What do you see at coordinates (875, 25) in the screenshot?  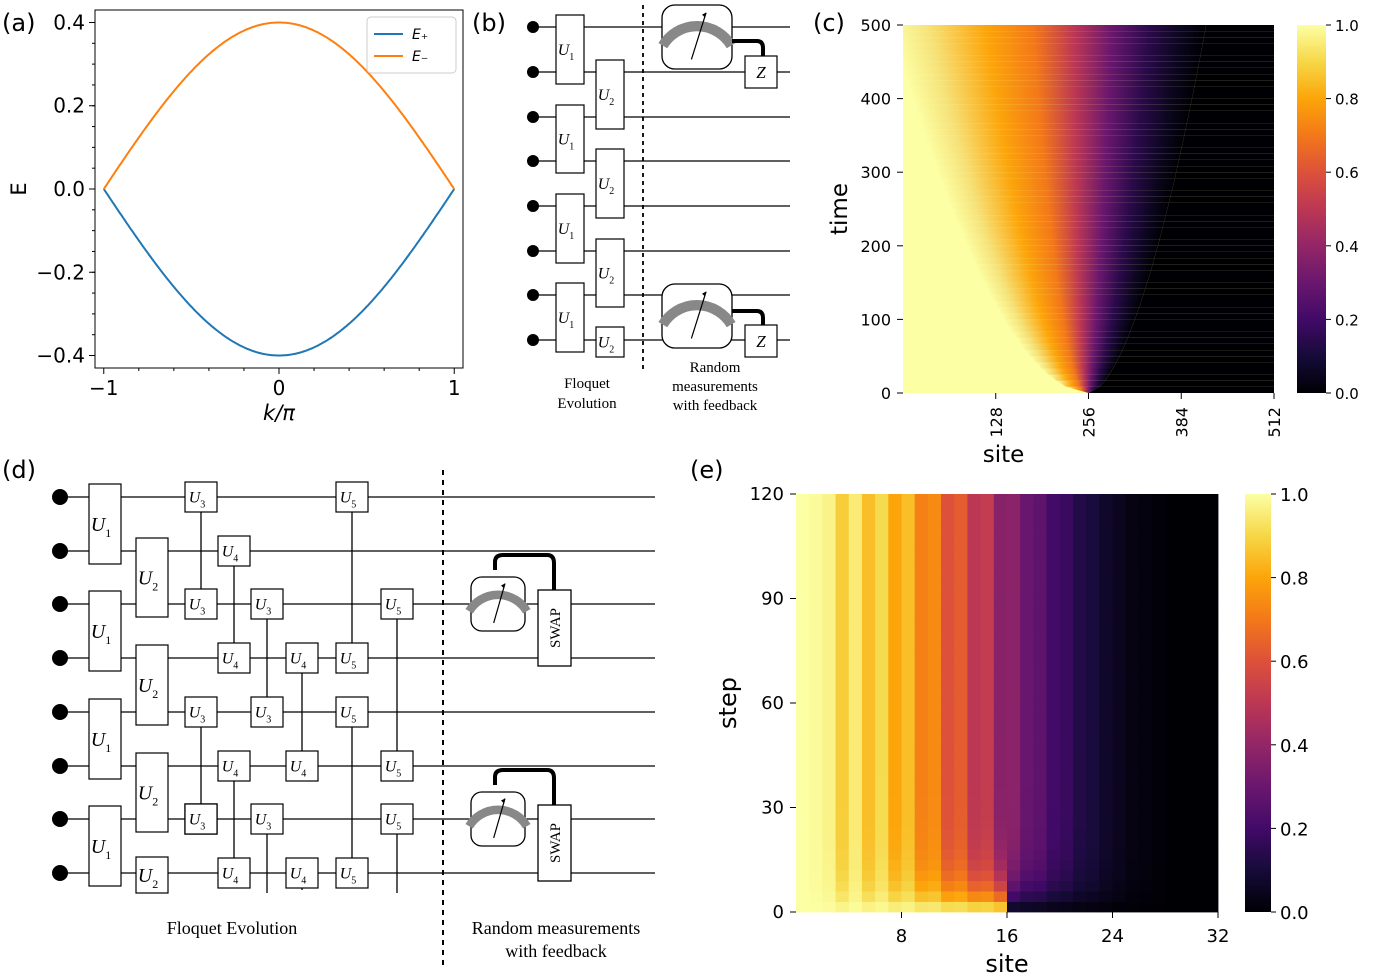 I see `c-ytick-label: 500` at bounding box center [875, 25].